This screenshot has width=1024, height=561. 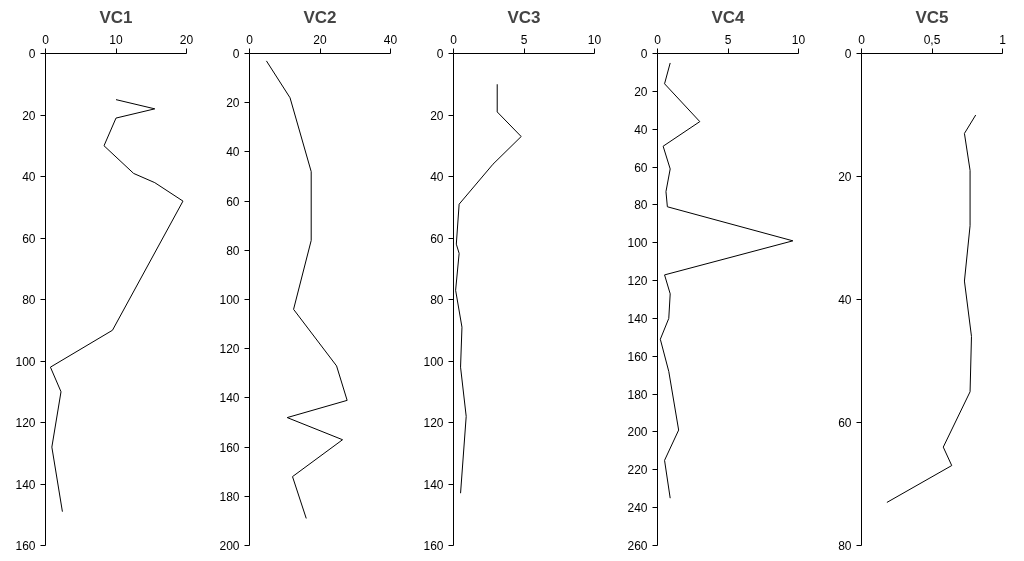 I want to click on chart-title: VC1, so click(x=116, y=17).